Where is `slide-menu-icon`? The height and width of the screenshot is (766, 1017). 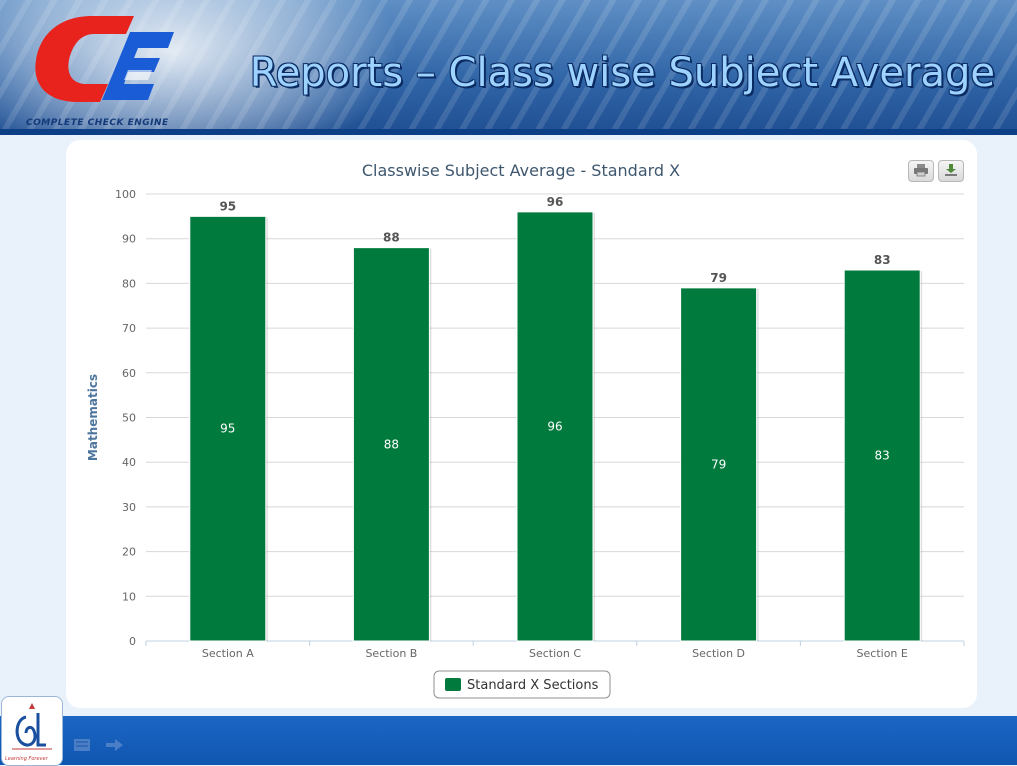 slide-menu-icon is located at coordinates (82, 745).